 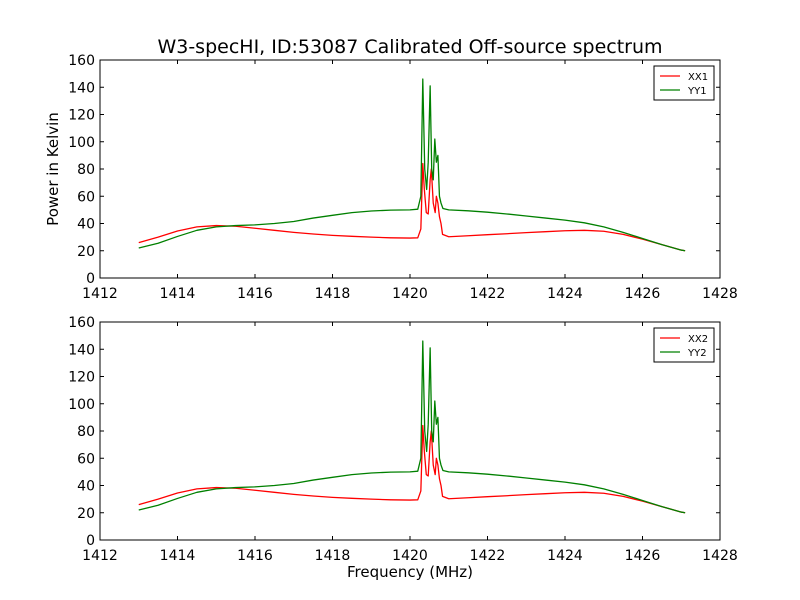 I want to click on x-axis-label: Frequency (MHz), so click(x=410, y=572).